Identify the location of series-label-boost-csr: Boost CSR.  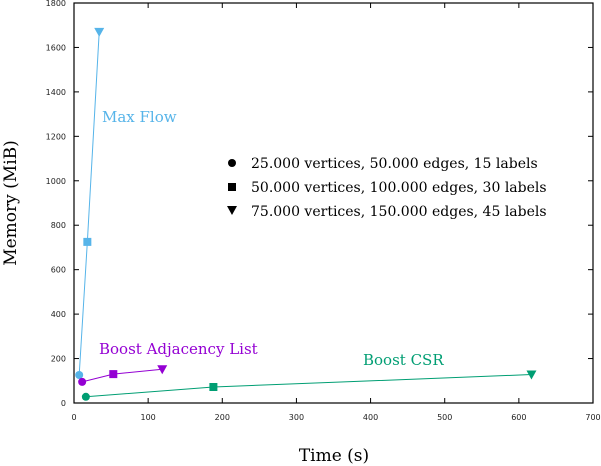
(403, 360).